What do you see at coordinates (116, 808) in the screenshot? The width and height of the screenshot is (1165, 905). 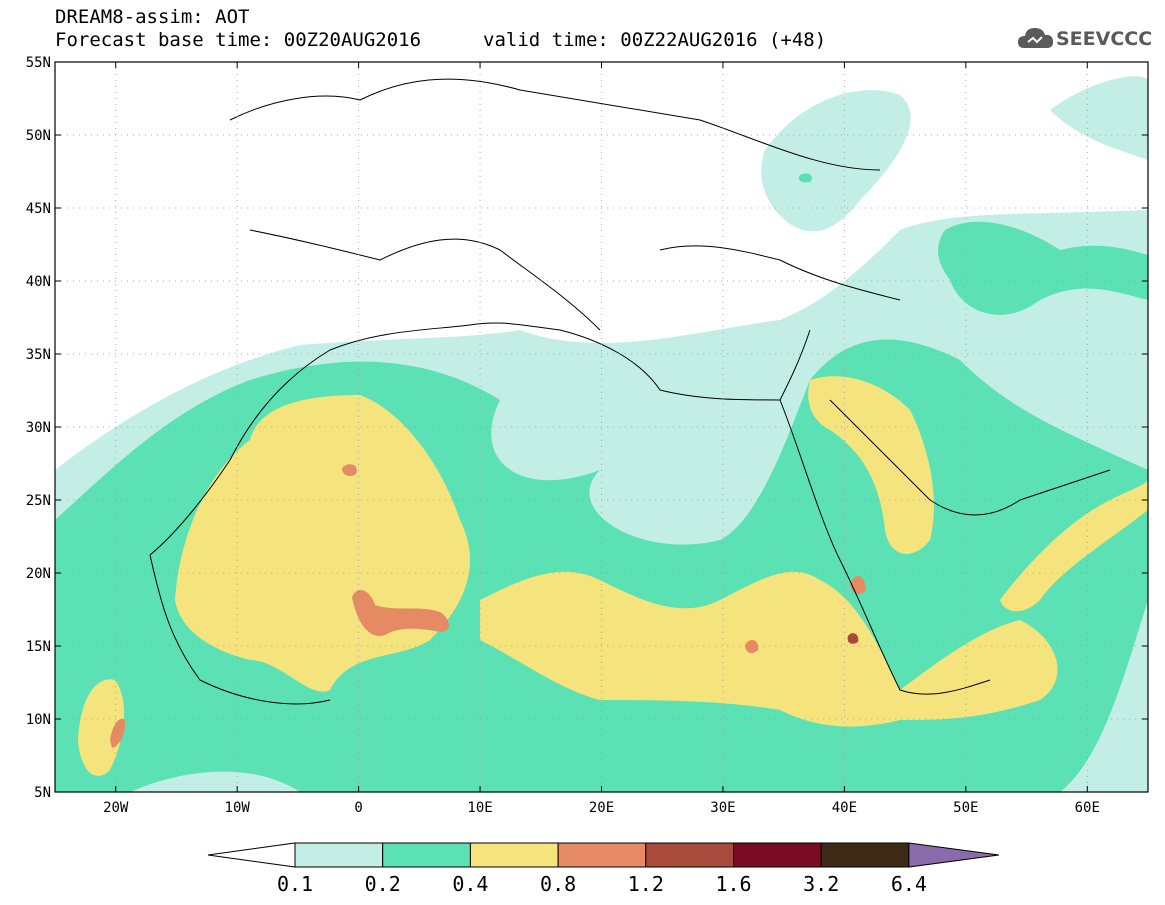 I see `lon-label: 20W` at bounding box center [116, 808].